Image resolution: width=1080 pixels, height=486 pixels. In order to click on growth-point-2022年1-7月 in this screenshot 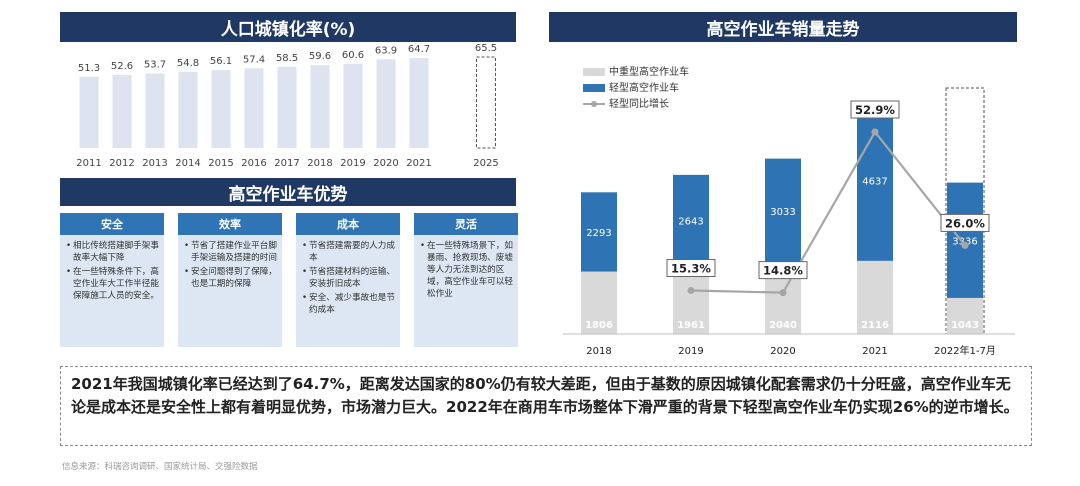, I will do `click(965, 245)`.